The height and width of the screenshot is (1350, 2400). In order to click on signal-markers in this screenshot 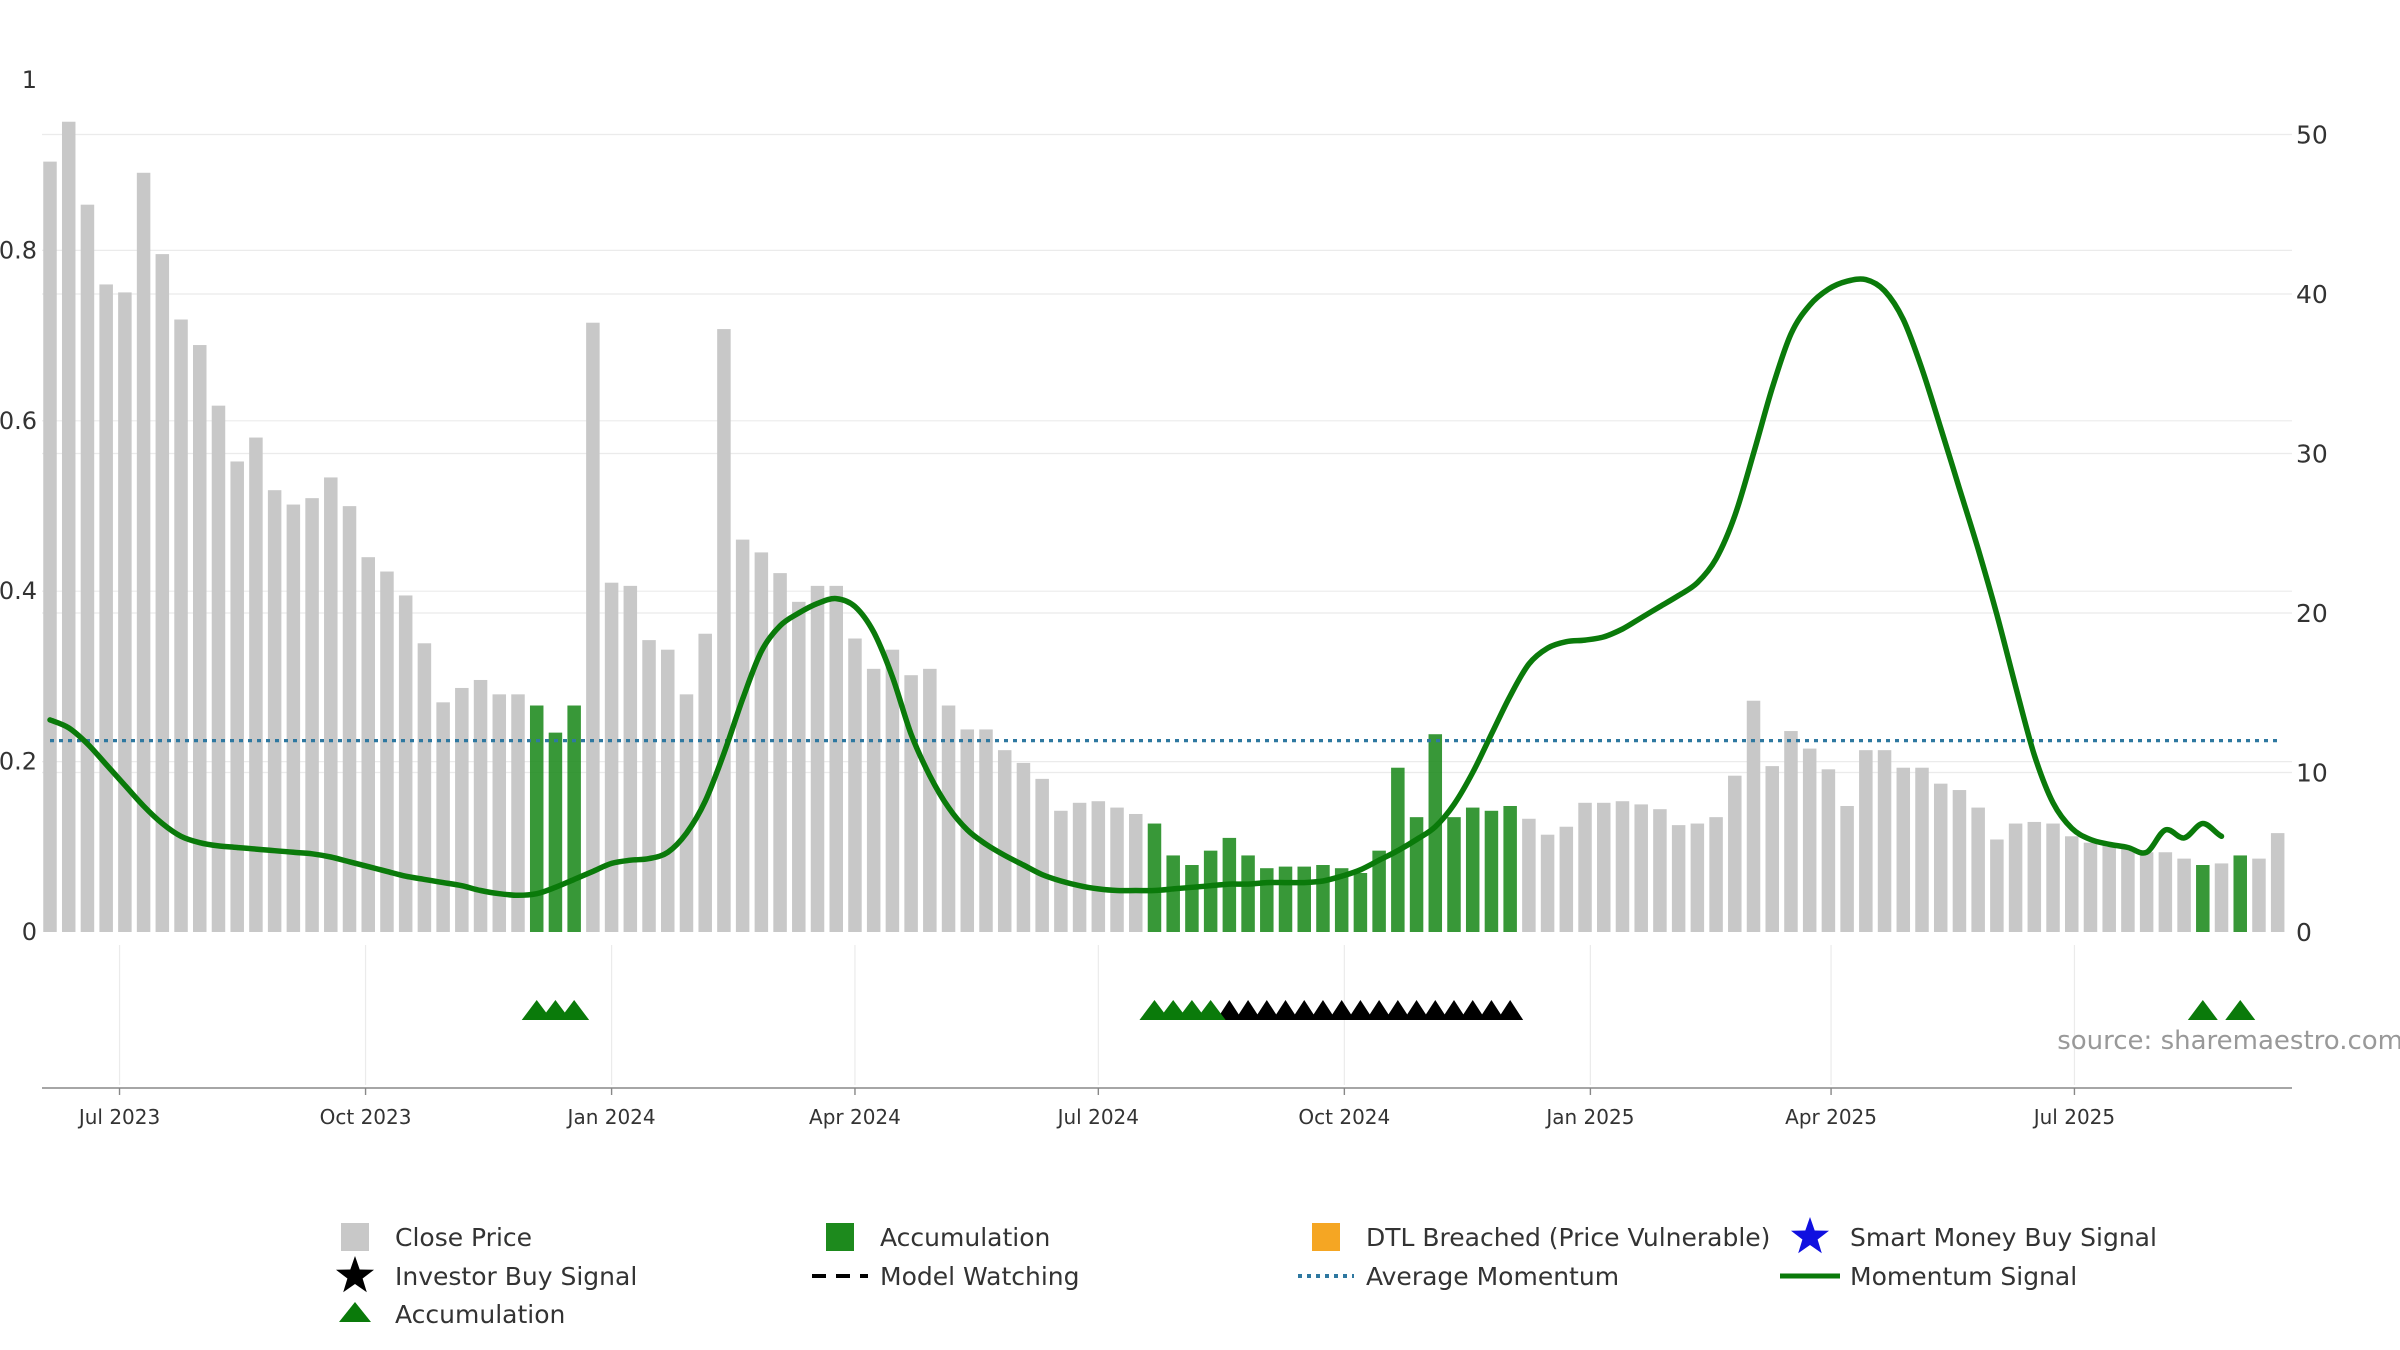, I will do `click(1388, 1010)`.